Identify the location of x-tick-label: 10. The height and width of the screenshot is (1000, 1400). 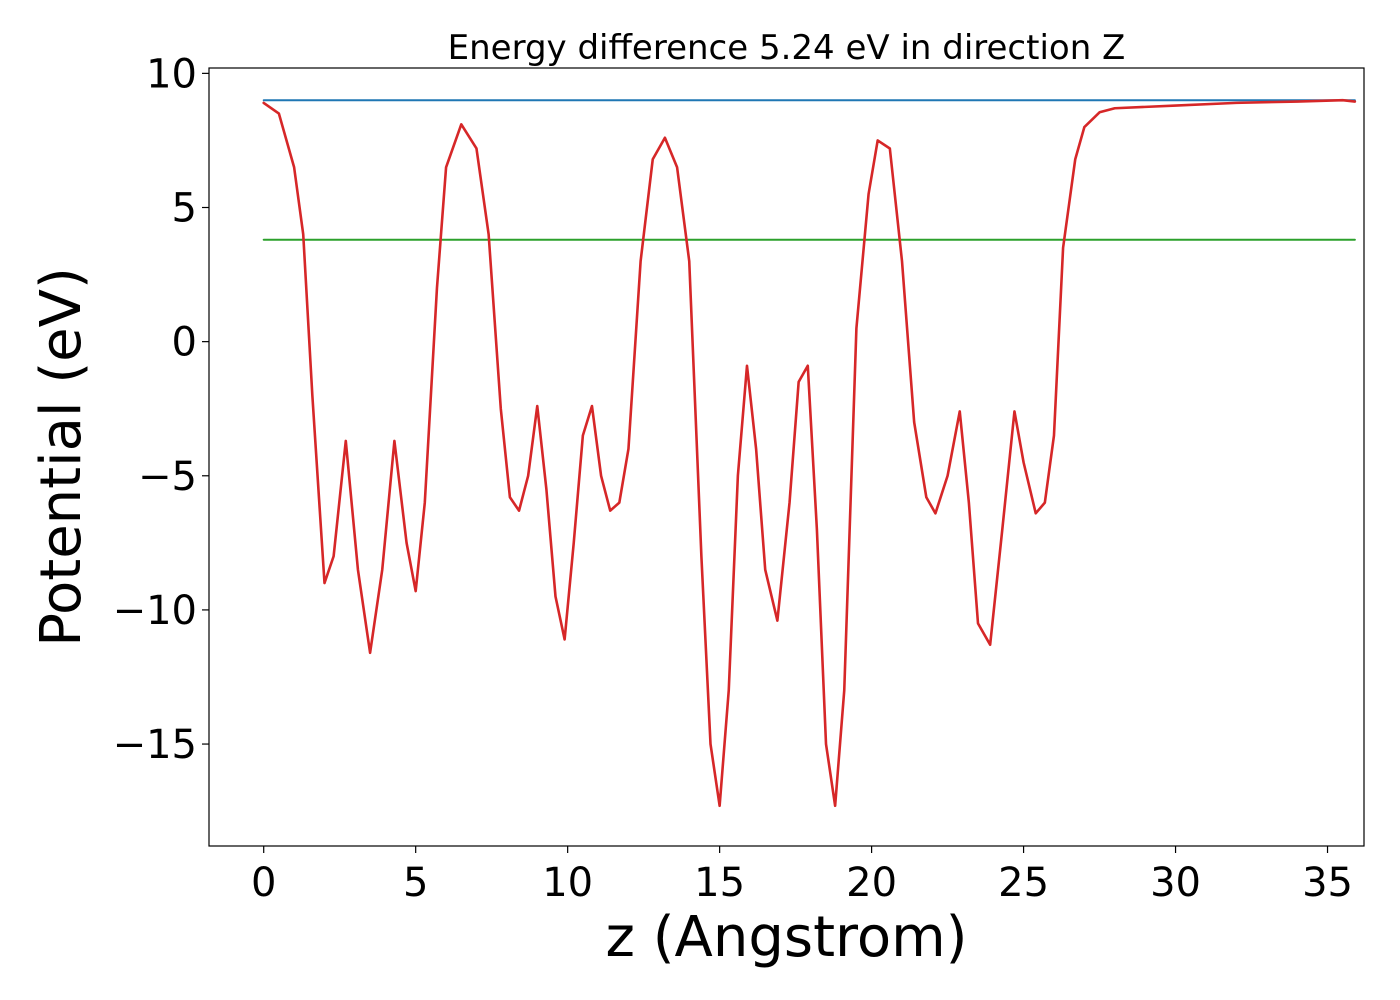
(567, 883).